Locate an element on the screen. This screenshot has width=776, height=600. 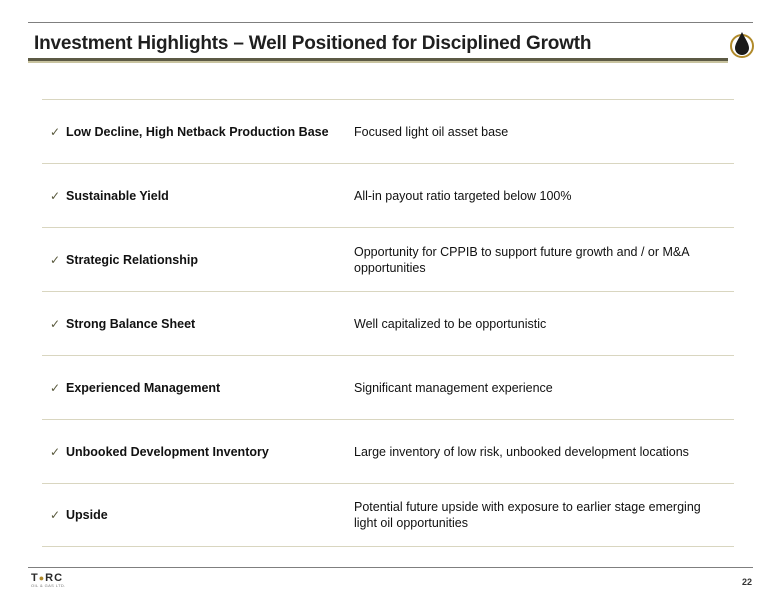
highlight-description: Well capitalized to be opportunistic is located at coordinates (450, 323).